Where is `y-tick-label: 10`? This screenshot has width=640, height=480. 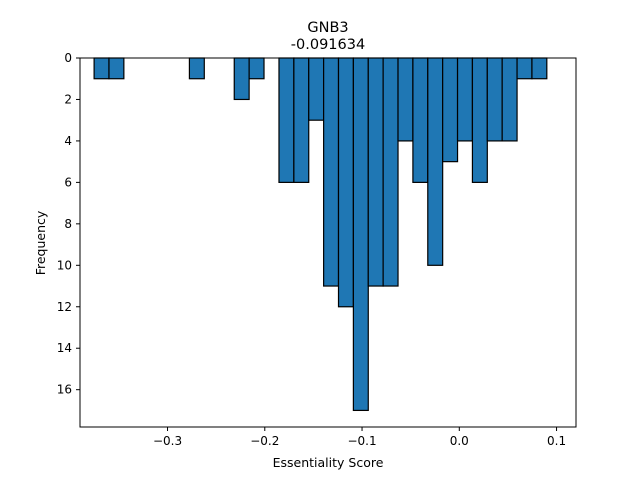
y-tick-label: 10 is located at coordinates (64, 265).